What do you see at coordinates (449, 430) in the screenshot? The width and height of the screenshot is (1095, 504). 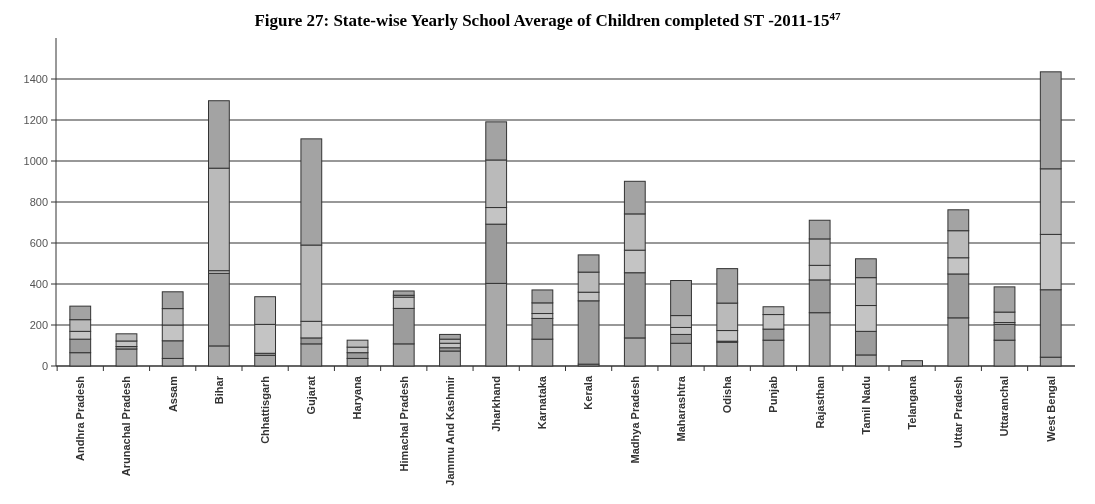 I see `x-tick-label: Jammu And Kashmir` at bounding box center [449, 430].